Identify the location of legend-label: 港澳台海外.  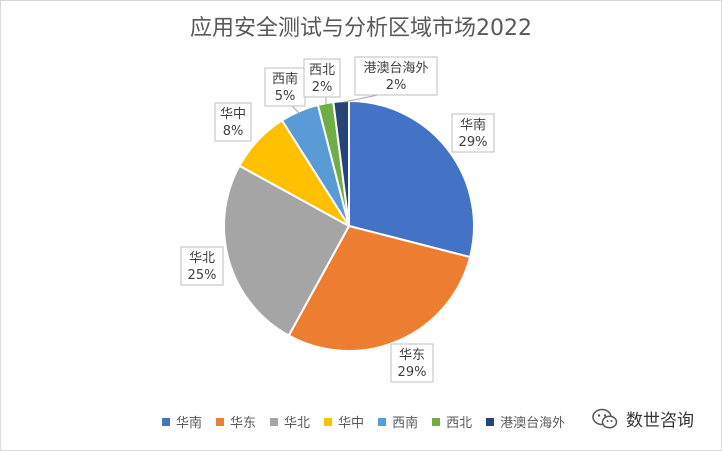
(533, 423).